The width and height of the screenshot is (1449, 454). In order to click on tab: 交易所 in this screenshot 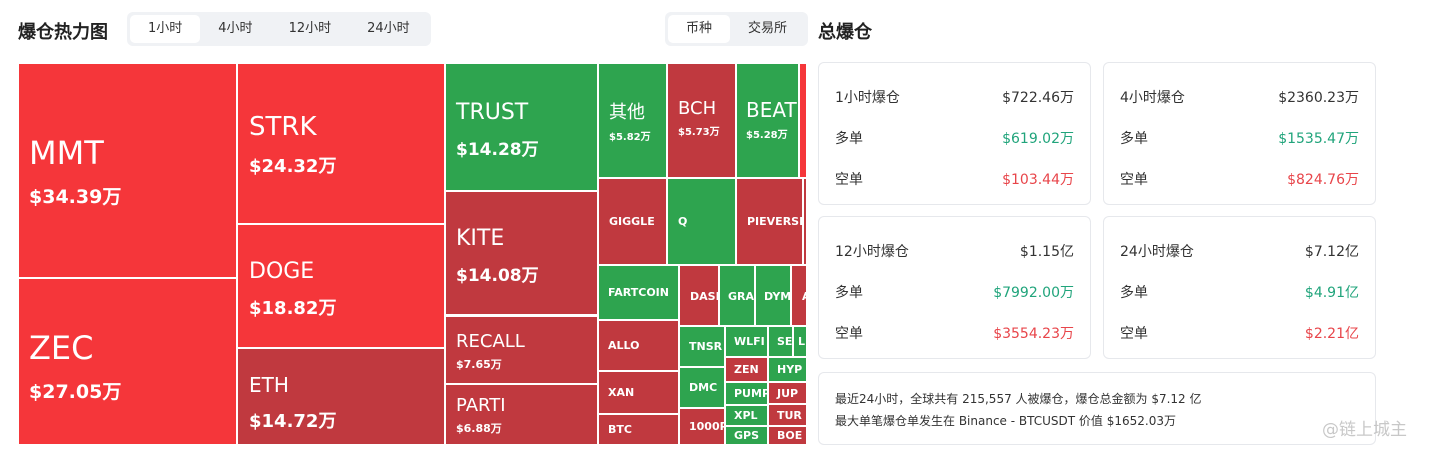, I will do `click(768, 28)`.